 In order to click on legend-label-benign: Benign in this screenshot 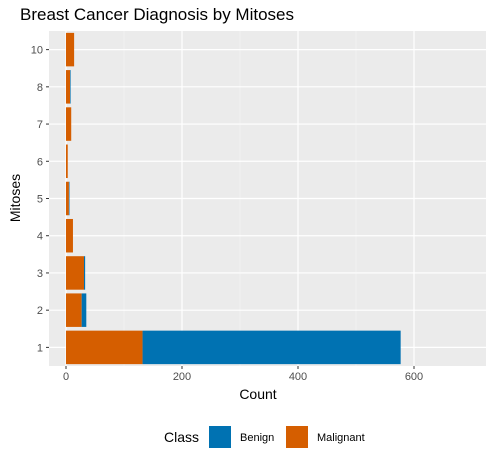, I will do `click(257, 438)`.